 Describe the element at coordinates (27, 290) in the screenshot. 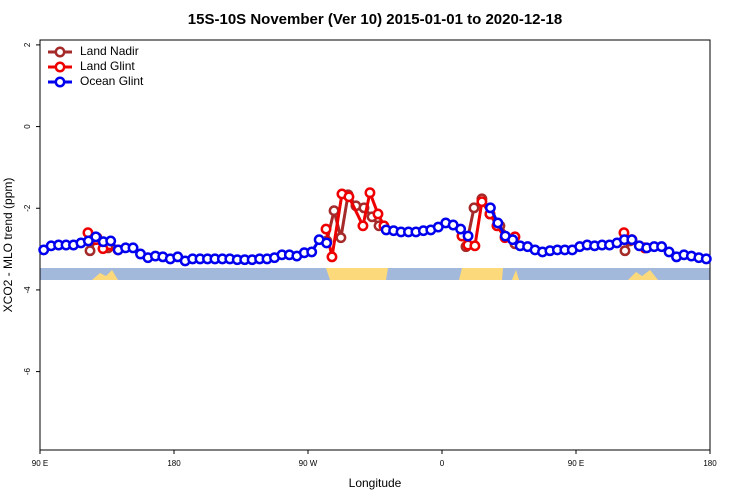

I see `y-tick-label: -4` at that location.